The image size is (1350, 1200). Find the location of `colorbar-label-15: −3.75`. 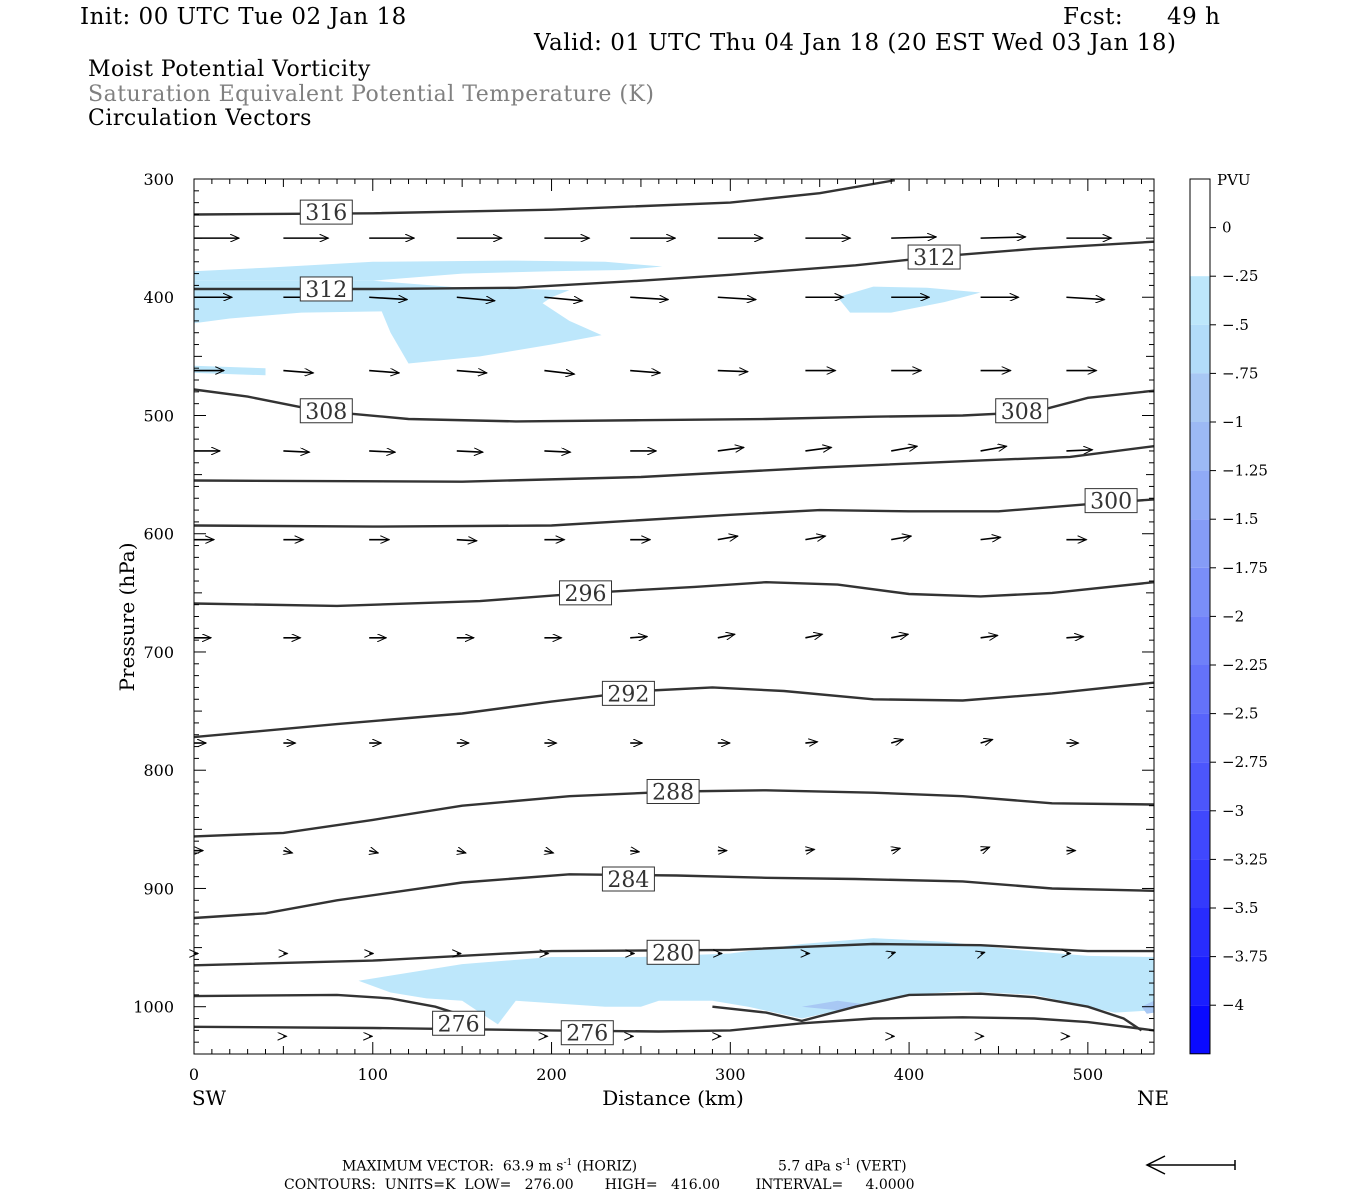

colorbar-label-15: −3.75 is located at coordinates (1245, 957).